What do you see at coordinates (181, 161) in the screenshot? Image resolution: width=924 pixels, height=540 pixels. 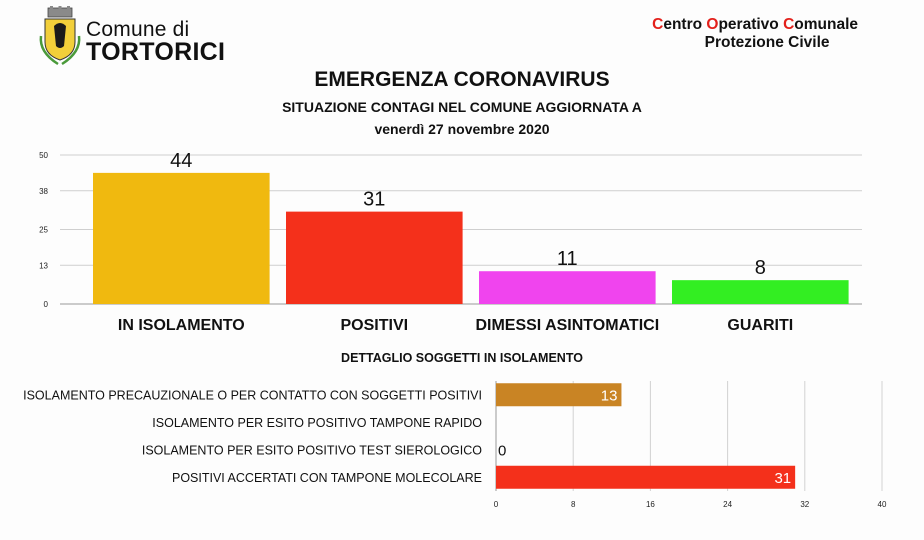 I see `bar-value-label: 44` at bounding box center [181, 161].